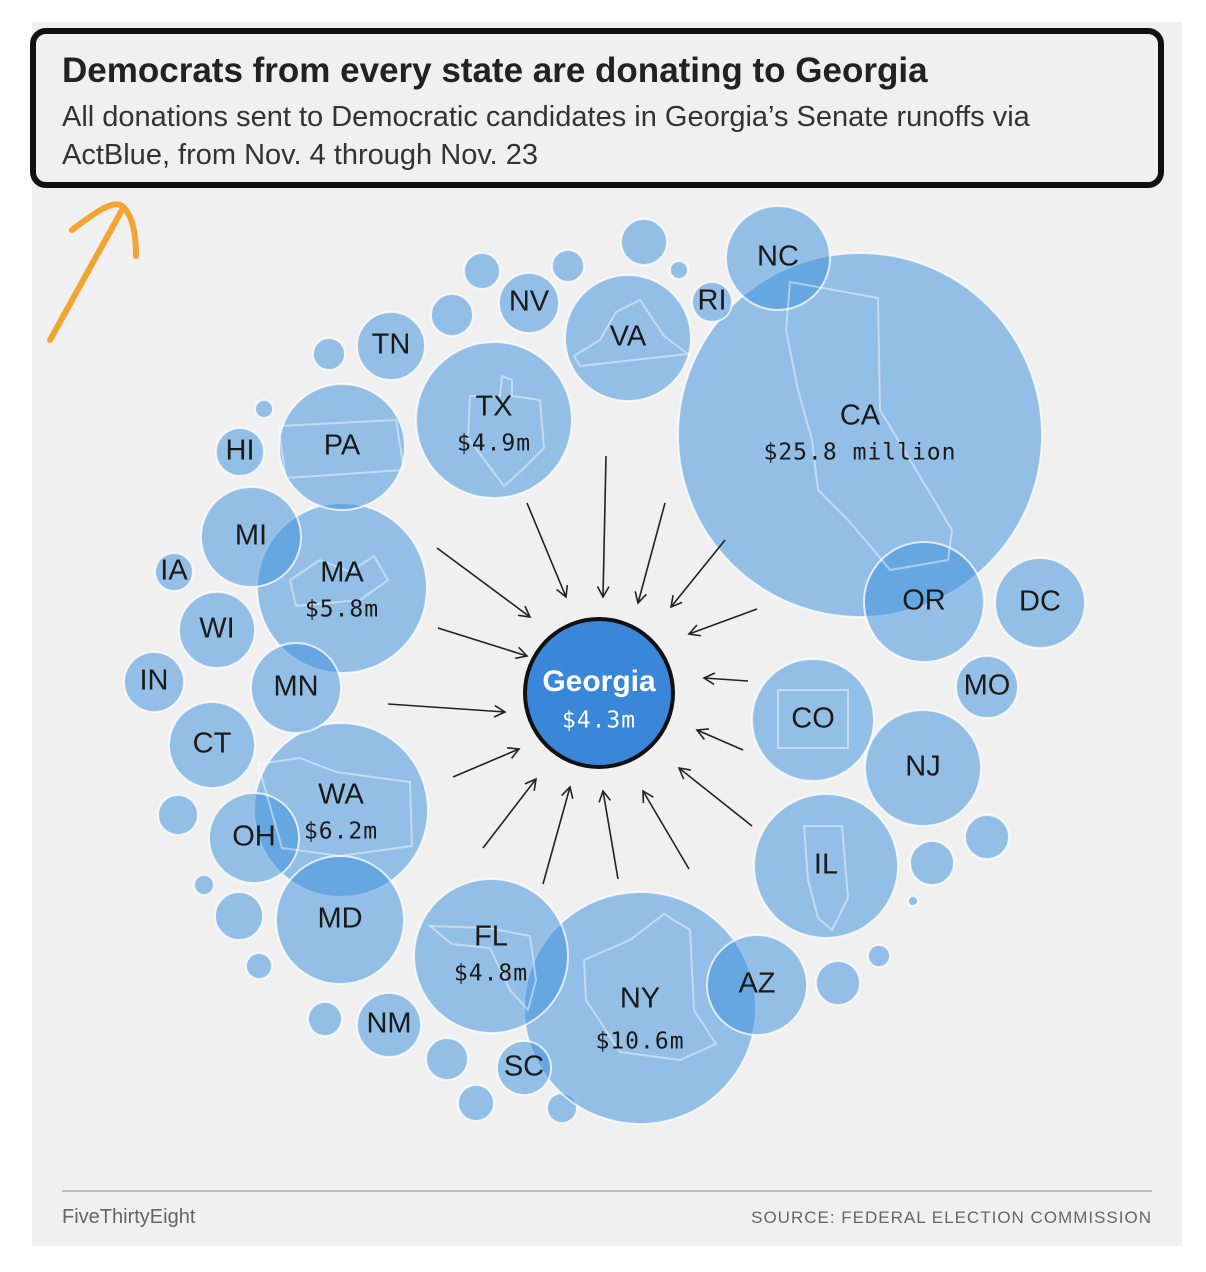 The height and width of the screenshot is (1272, 1206). What do you see at coordinates (607, 1191) in the screenshot?
I see `footer-divider` at bounding box center [607, 1191].